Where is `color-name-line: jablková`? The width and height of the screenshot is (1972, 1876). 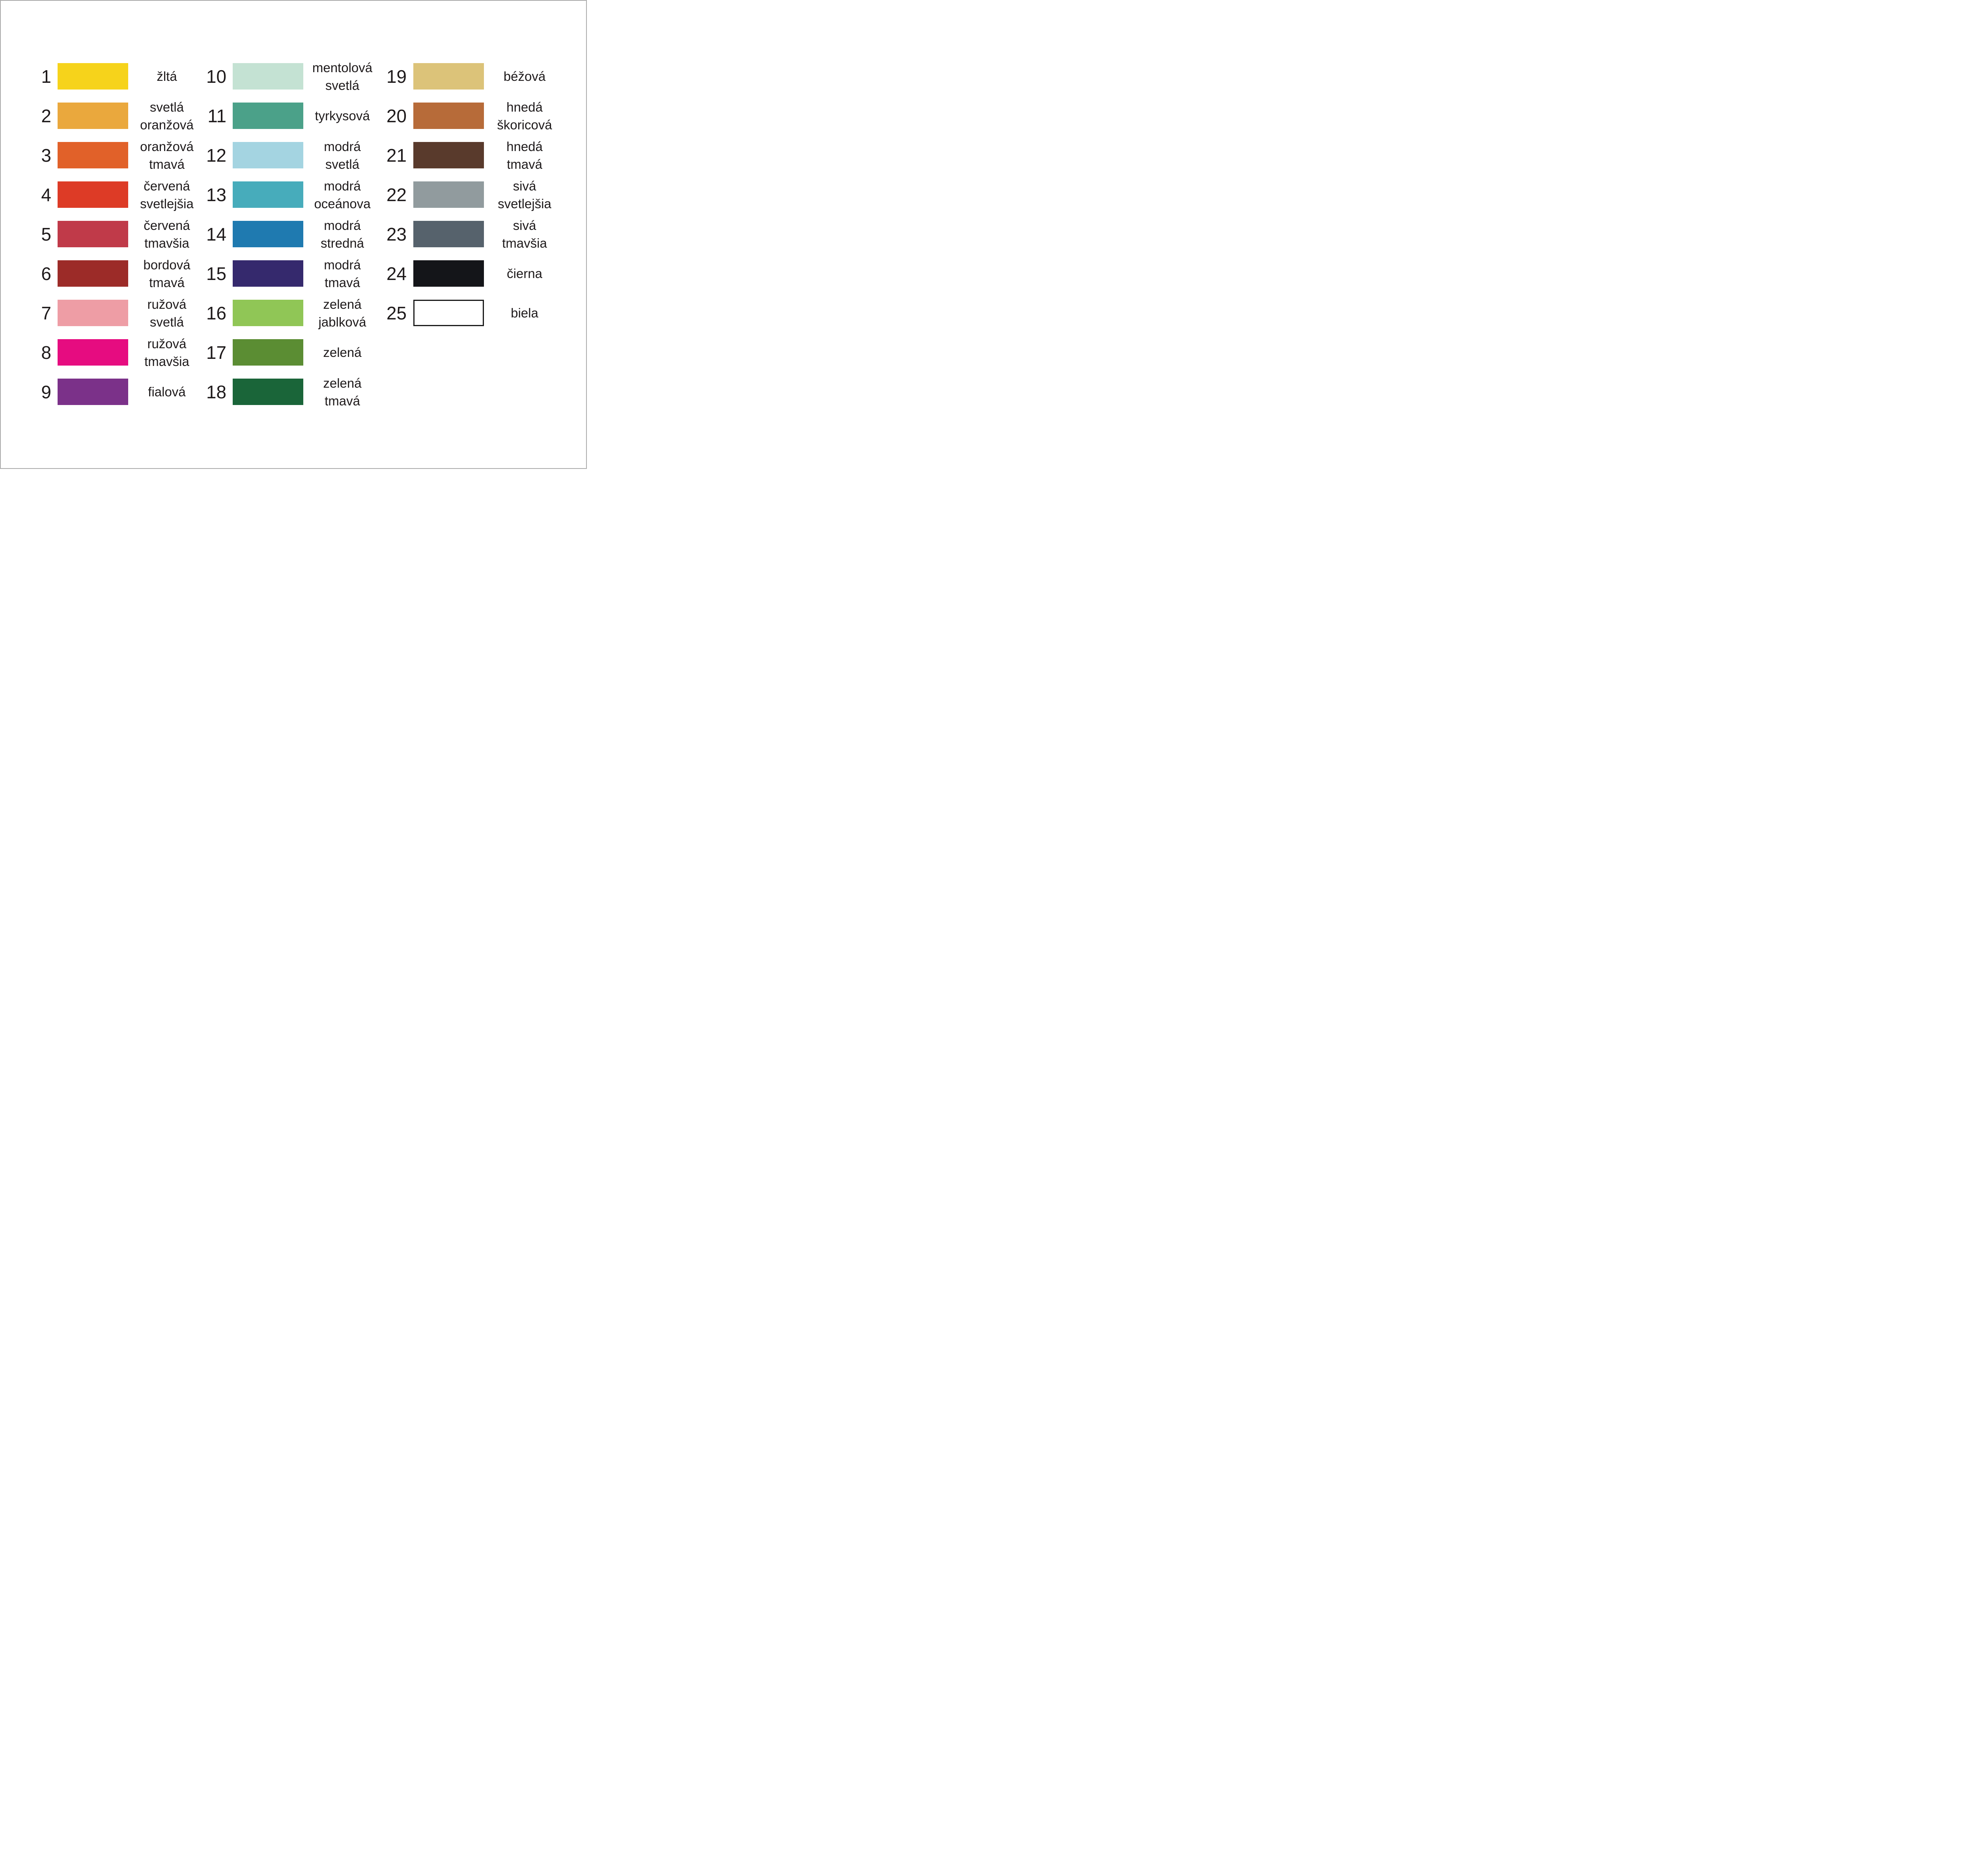
color-name-line: jablková is located at coordinates (342, 321).